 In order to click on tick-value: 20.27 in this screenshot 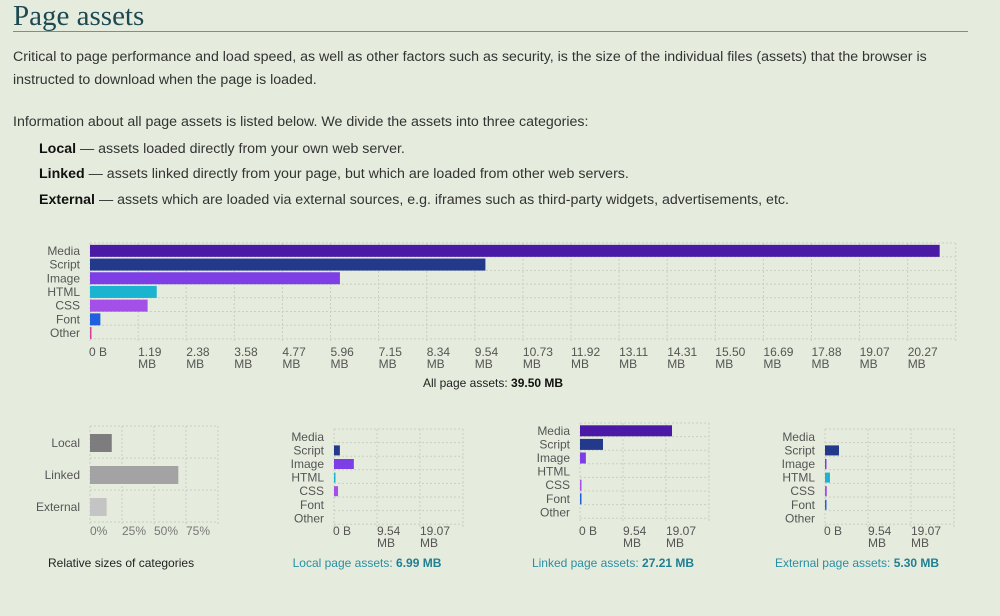, I will do `click(923, 352)`.